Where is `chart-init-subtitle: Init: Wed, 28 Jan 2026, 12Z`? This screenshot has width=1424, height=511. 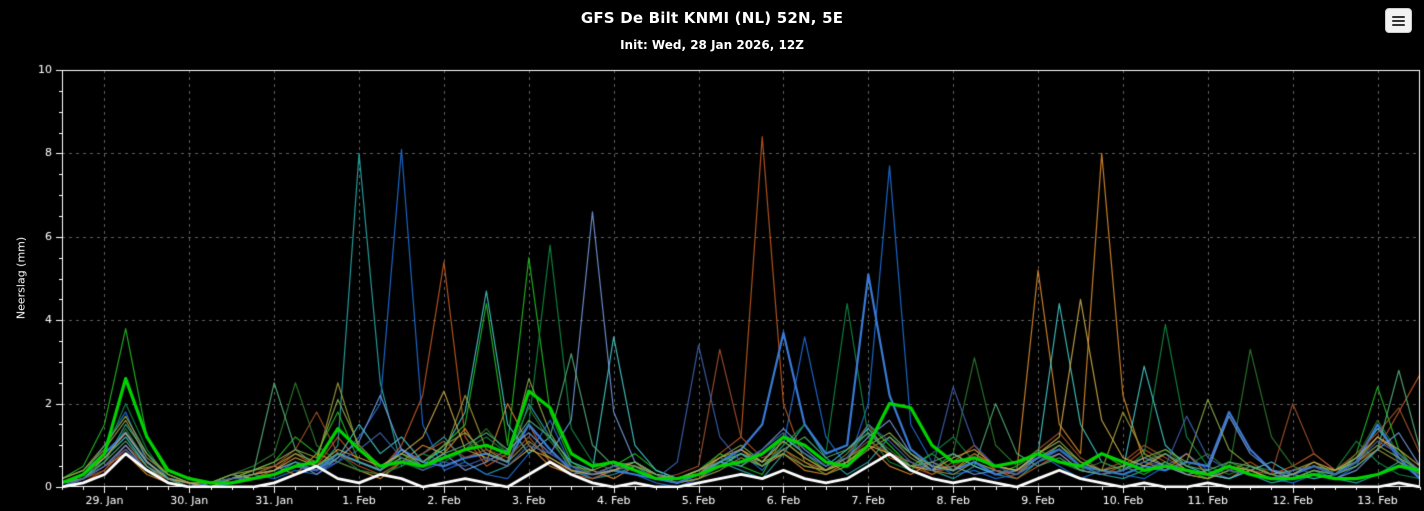 chart-init-subtitle: Init: Wed, 28 Jan 2026, 12Z is located at coordinates (712, 45).